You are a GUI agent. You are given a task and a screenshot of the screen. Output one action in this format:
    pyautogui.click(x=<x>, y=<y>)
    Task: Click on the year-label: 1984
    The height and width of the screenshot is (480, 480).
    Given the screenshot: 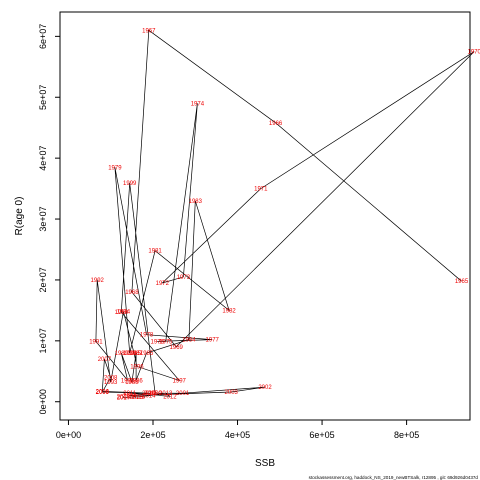 What is the action you would take?
    pyautogui.click(x=189, y=341)
    